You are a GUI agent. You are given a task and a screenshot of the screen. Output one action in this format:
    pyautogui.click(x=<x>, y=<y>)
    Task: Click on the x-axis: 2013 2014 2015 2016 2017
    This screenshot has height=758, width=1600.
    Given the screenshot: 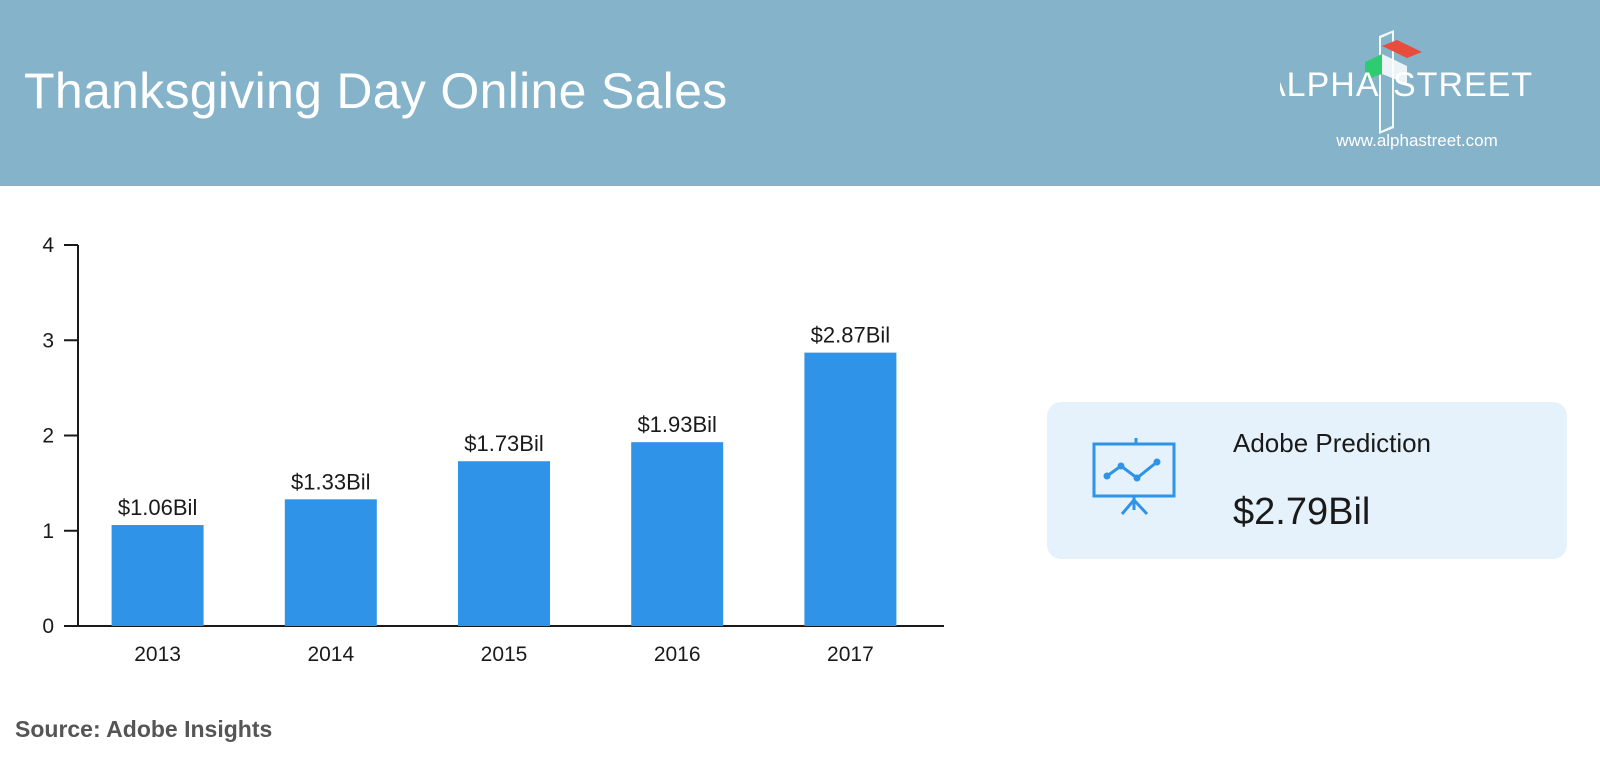 What is the action you would take?
    pyautogui.click(x=504, y=645)
    